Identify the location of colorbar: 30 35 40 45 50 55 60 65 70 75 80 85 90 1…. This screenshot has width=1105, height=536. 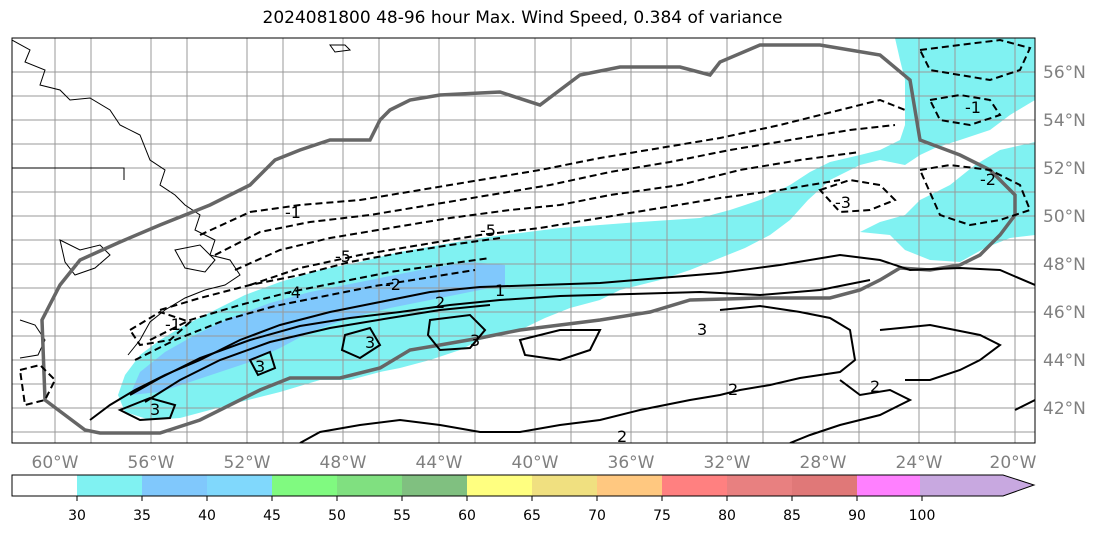
(523, 499).